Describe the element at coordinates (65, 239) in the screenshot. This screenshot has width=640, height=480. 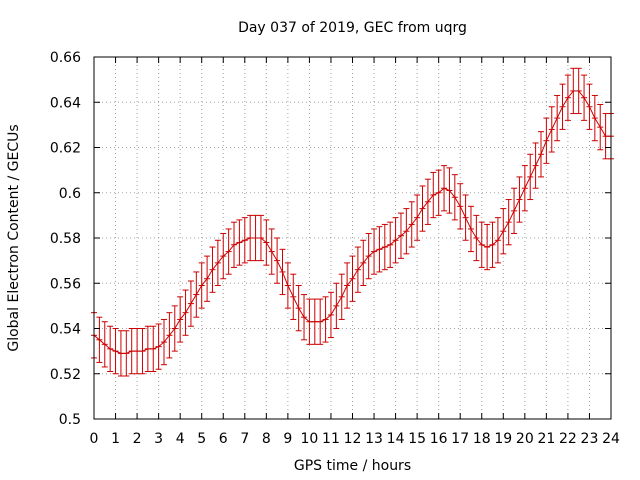
I see `y-tick-label: 0.58` at that location.